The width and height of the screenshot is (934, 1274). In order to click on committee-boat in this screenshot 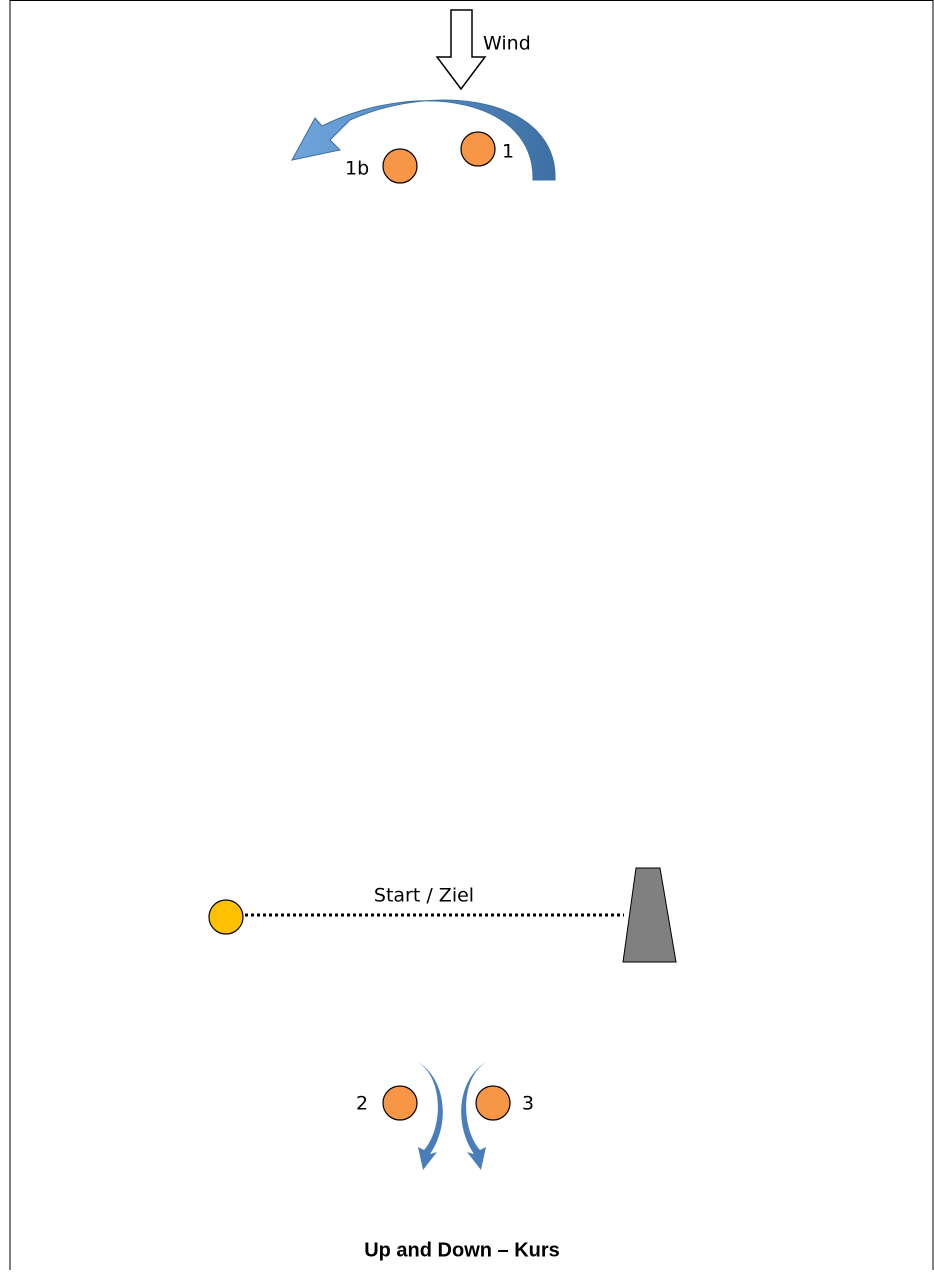, I will do `click(649, 915)`.